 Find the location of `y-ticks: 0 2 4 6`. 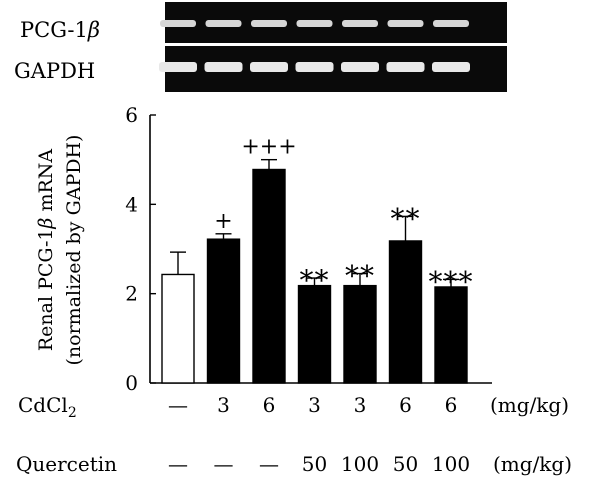

y-ticks: 0 2 4 6 is located at coordinates (140, 249).